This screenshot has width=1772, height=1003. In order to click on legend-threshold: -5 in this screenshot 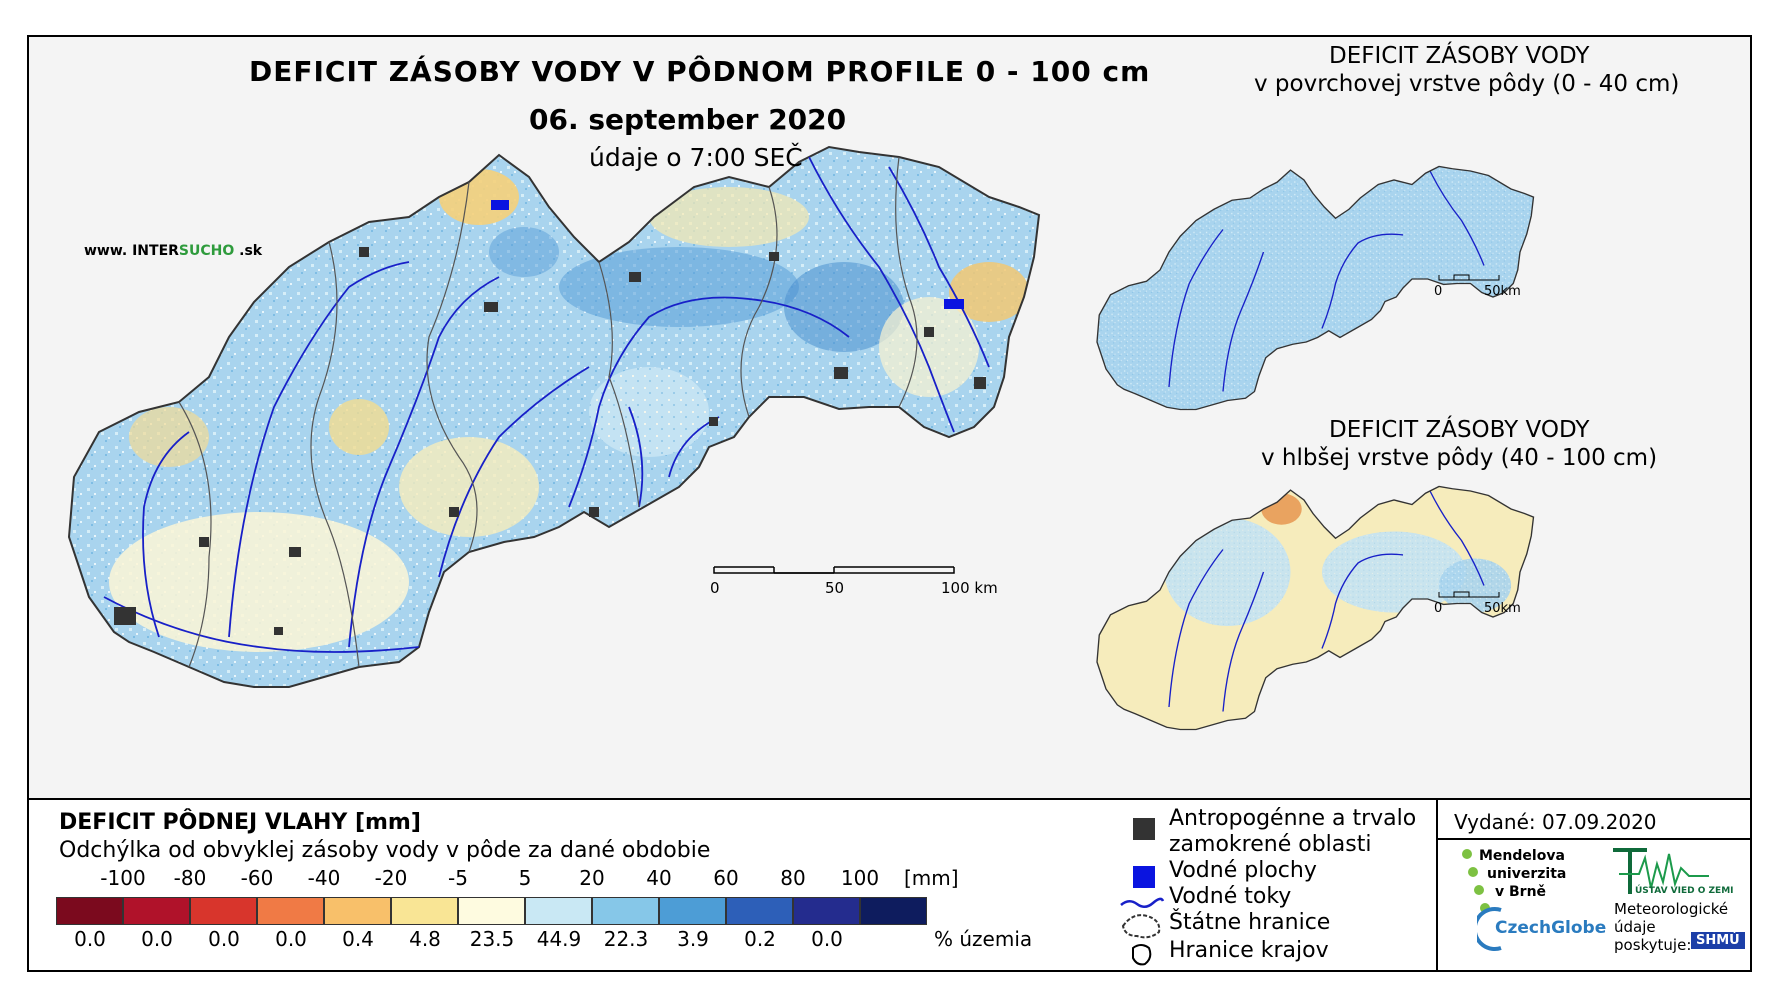, I will do `click(458, 878)`.